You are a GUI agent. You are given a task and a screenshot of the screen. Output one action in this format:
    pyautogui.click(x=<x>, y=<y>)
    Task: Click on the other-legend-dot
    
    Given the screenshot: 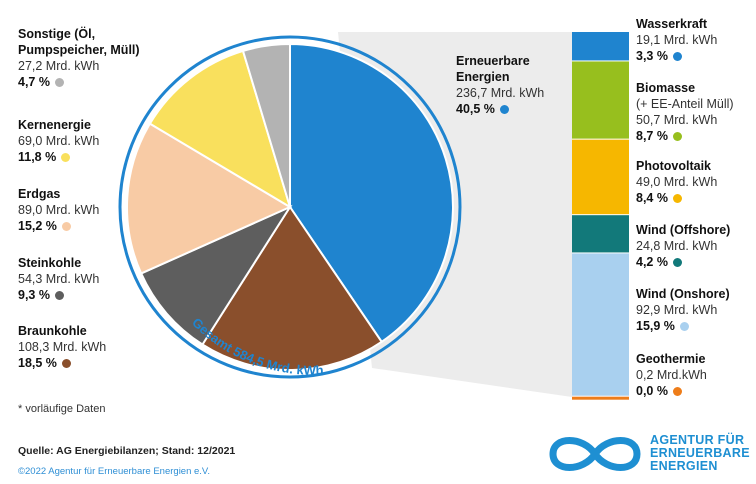 What is the action you would take?
    pyautogui.click(x=59, y=82)
    